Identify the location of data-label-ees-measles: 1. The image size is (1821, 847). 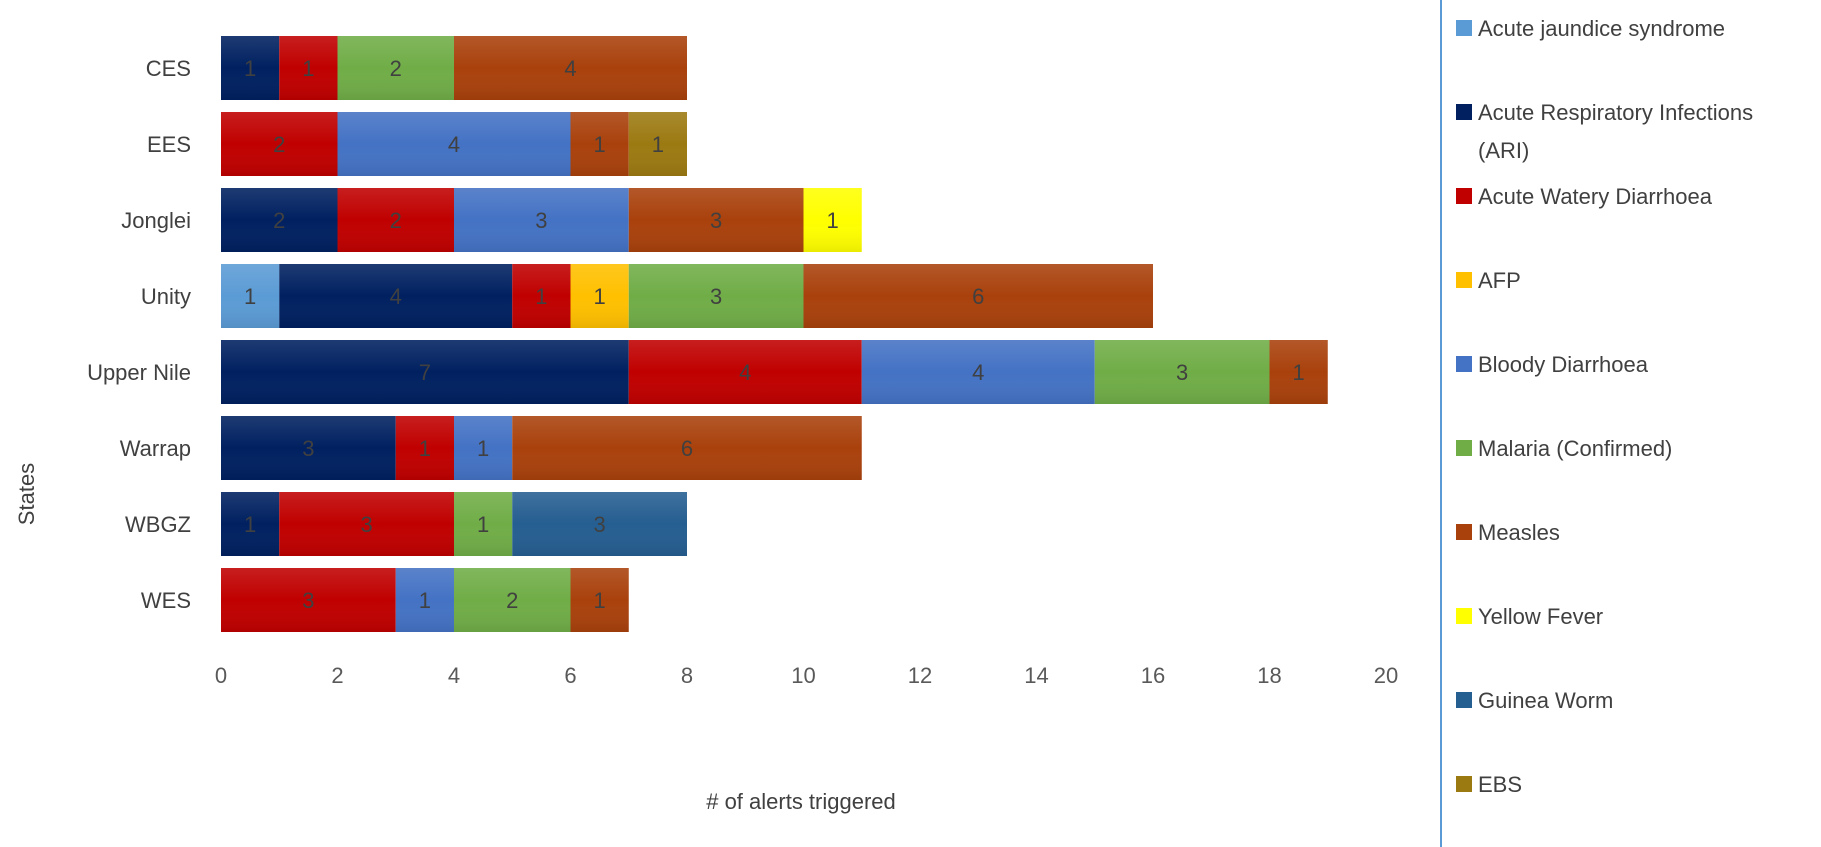
(600, 144).